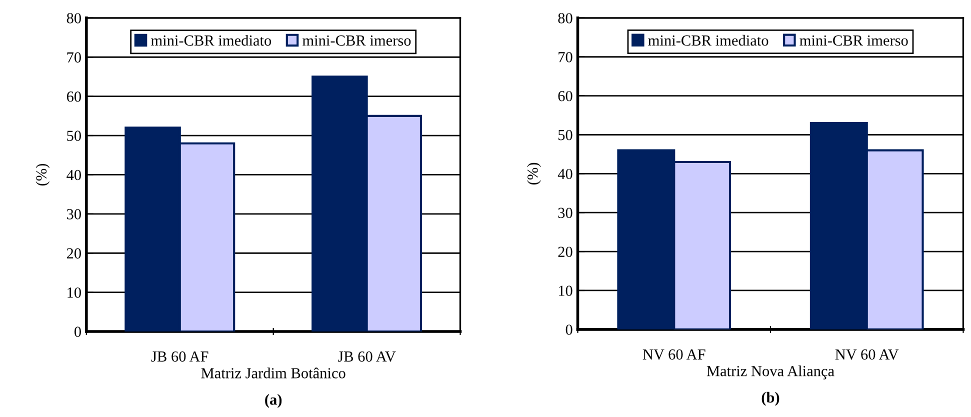 The image size is (971, 417). Describe the element at coordinates (179, 356) in the screenshot. I see `x-tick-label: JB 60 AF` at that location.